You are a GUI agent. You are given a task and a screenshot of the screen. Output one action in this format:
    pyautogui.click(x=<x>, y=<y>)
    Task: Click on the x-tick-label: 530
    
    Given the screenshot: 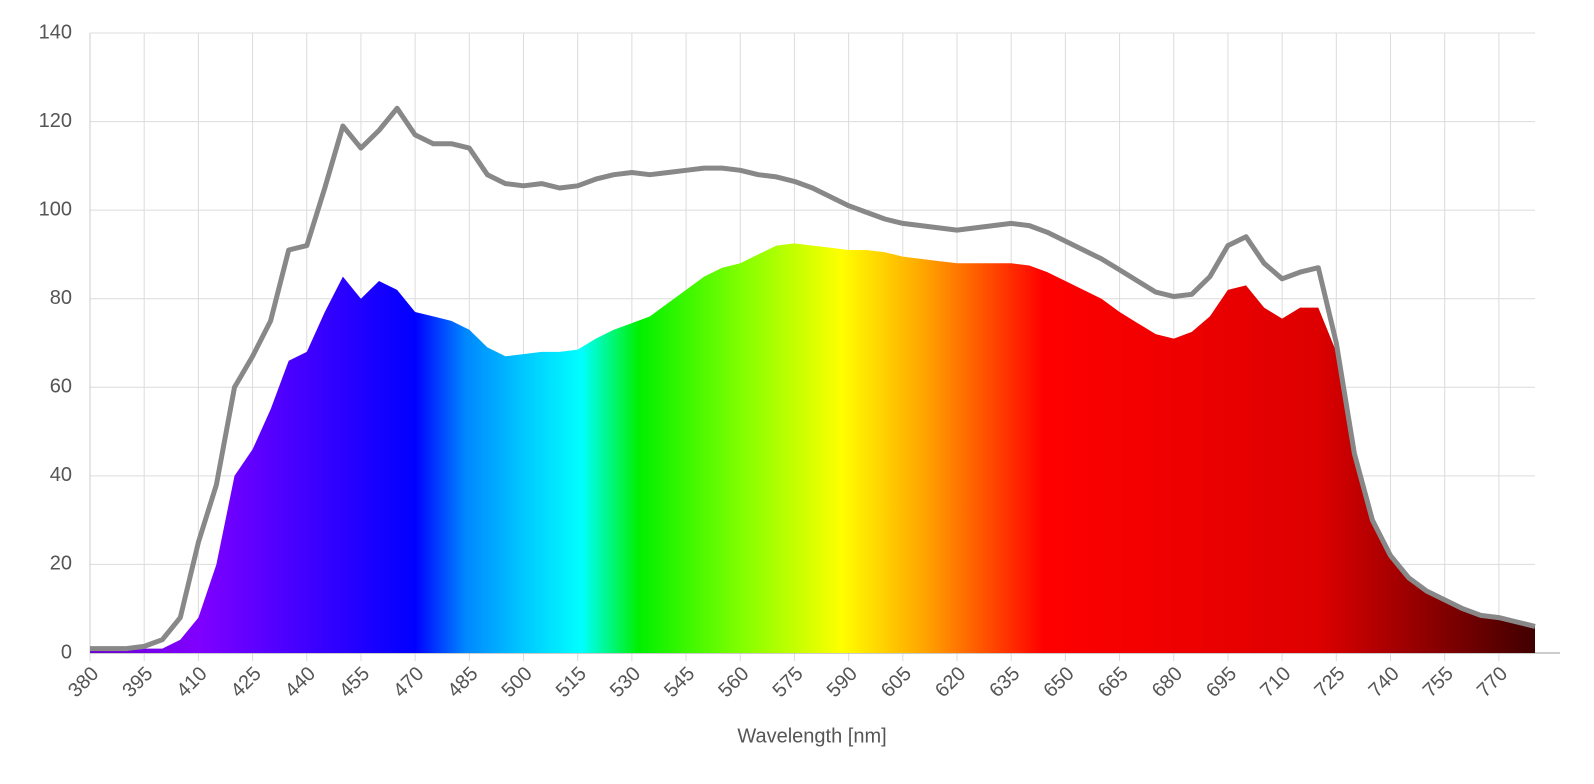 What is the action you would take?
    pyautogui.click(x=625, y=682)
    